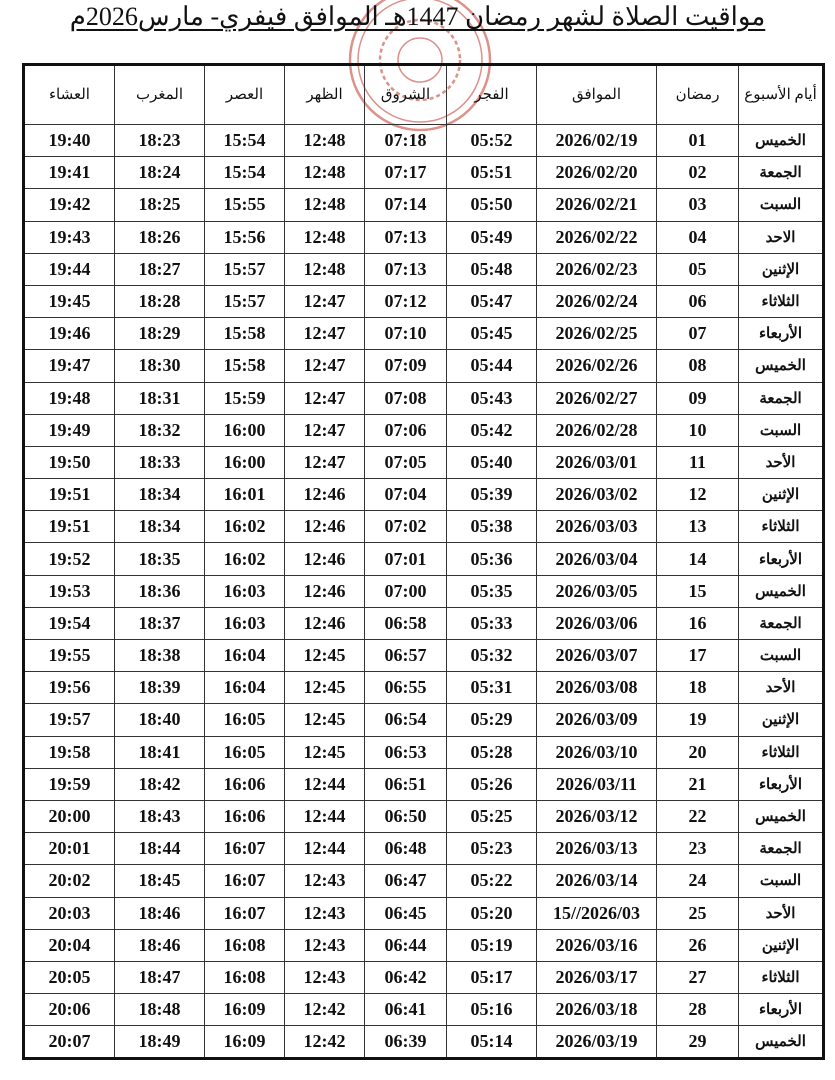  Describe the element at coordinates (405, 173) in the screenshot. I see `cell-shuruq: 07:17` at that location.